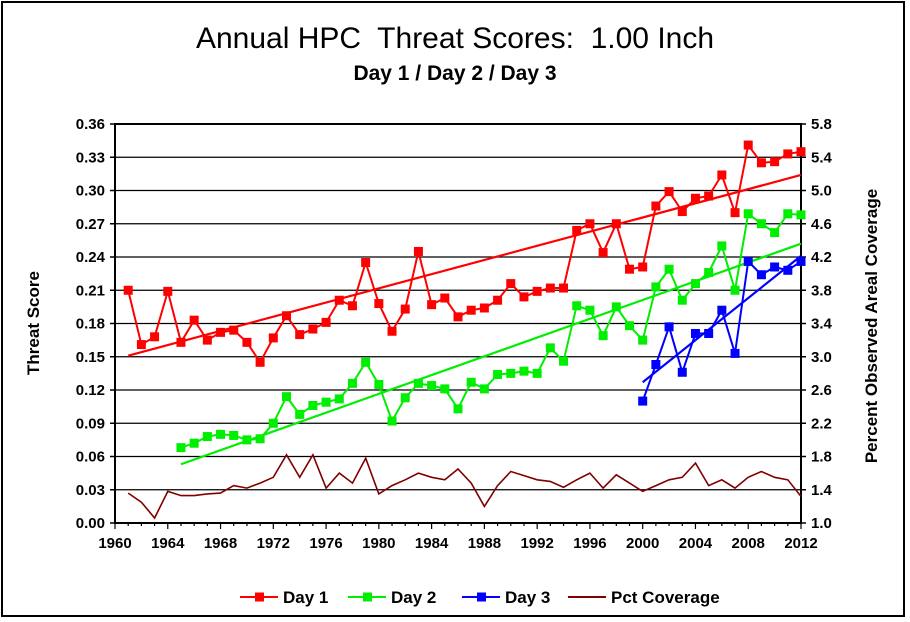  Describe the element at coordinates (432, 543) in the screenshot. I see `x-tick-label: 1984` at that location.